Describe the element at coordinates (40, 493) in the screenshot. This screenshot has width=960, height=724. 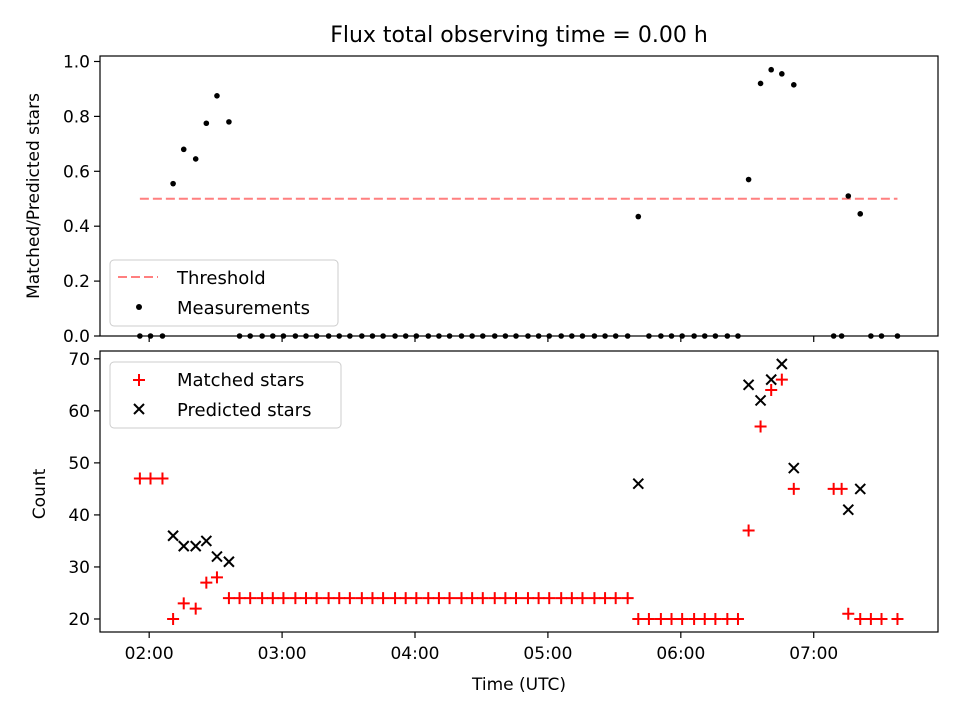
I see `count-y-axis-label: Count` at that location.